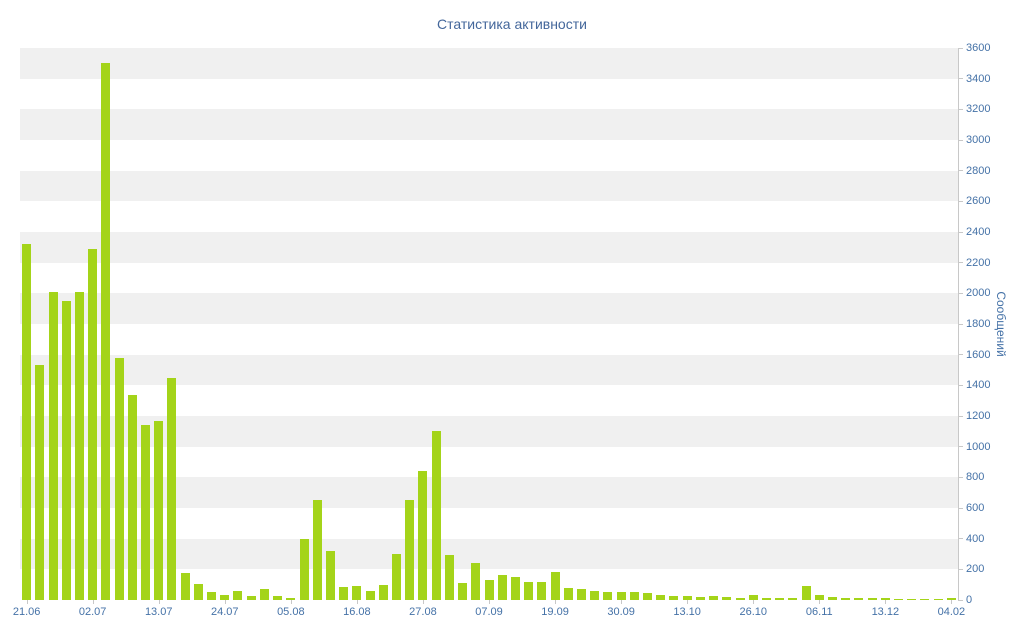 This screenshot has height=640, width=1024. Describe the element at coordinates (978, 354) in the screenshot. I see `y-tick-label: 1600` at that location.